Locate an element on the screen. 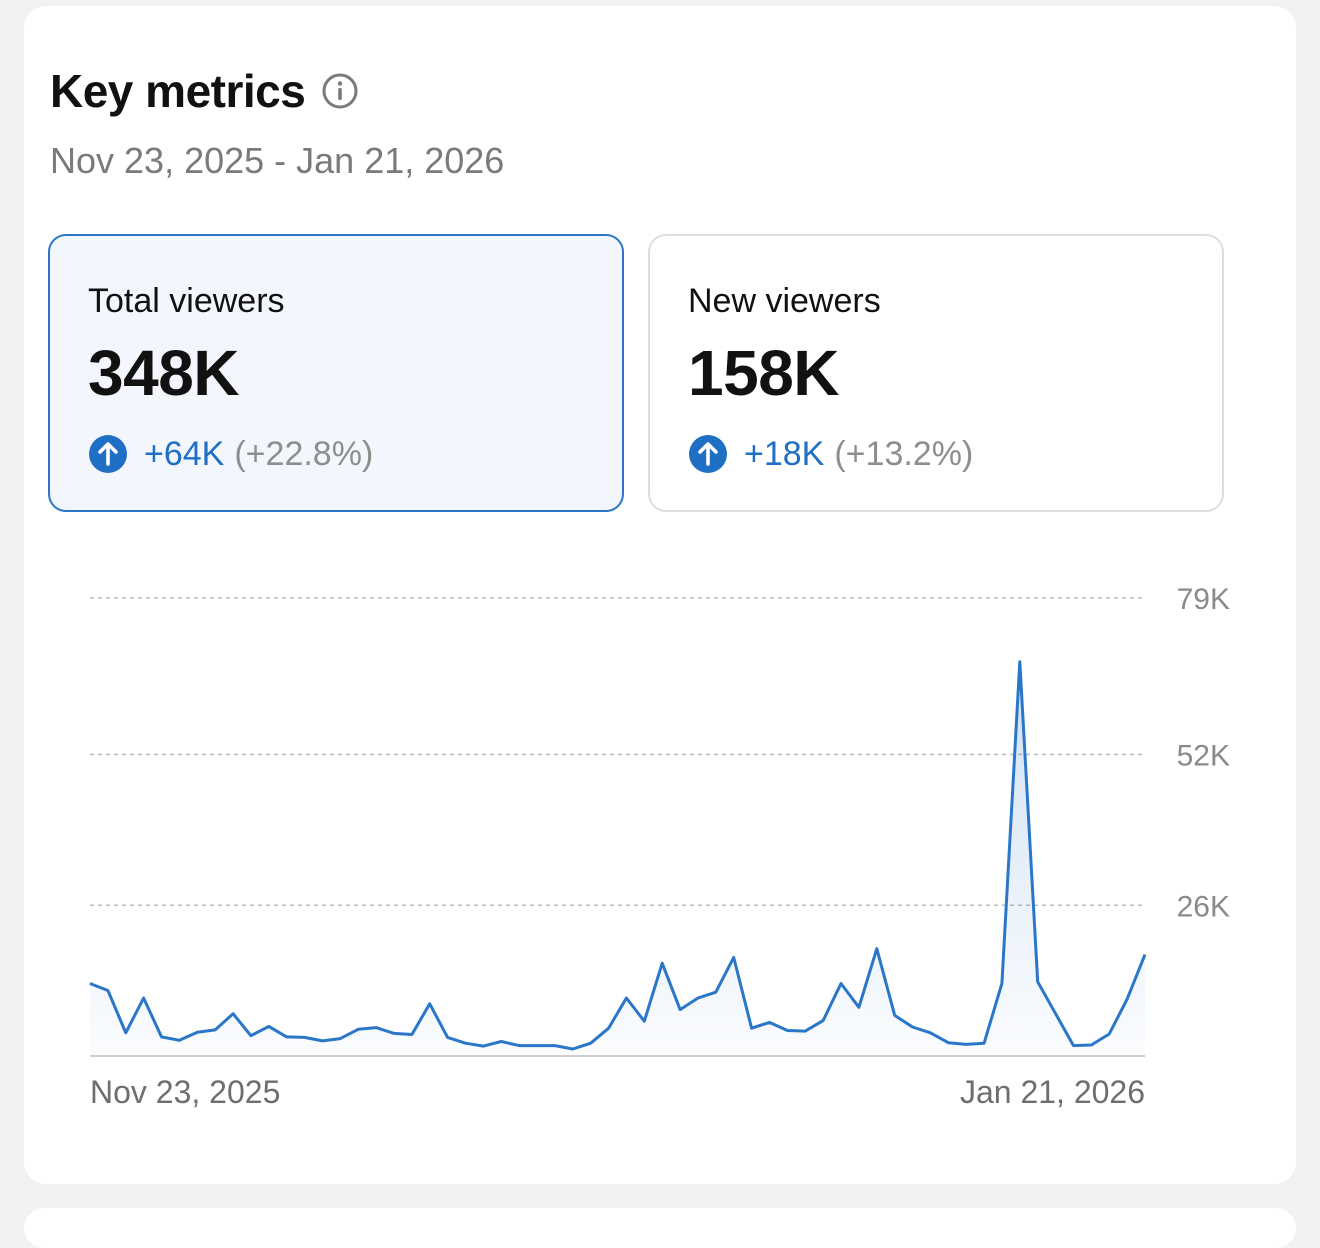 This screenshot has height=1248, width=1320. y-tick-label: 79K is located at coordinates (1203, 599).